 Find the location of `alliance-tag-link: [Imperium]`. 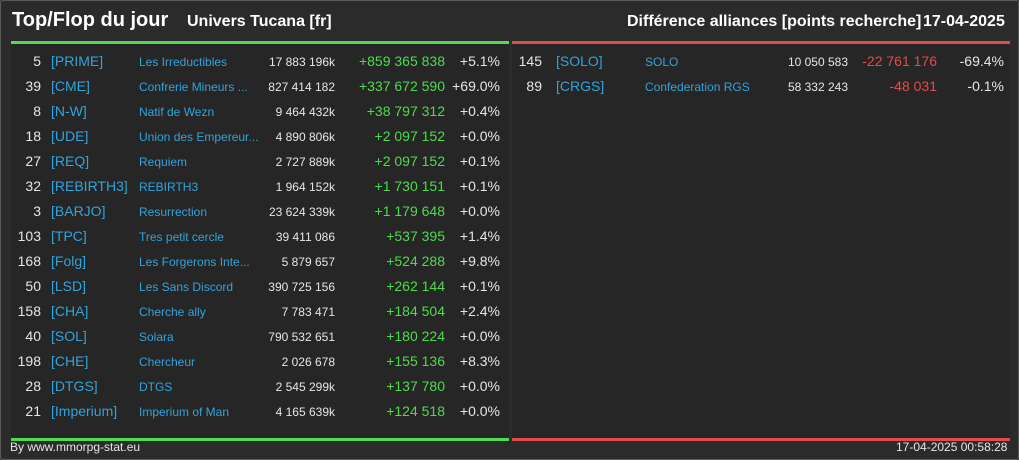

alliance-tag-link: [Imperium] is located at coordinates (84, 411).